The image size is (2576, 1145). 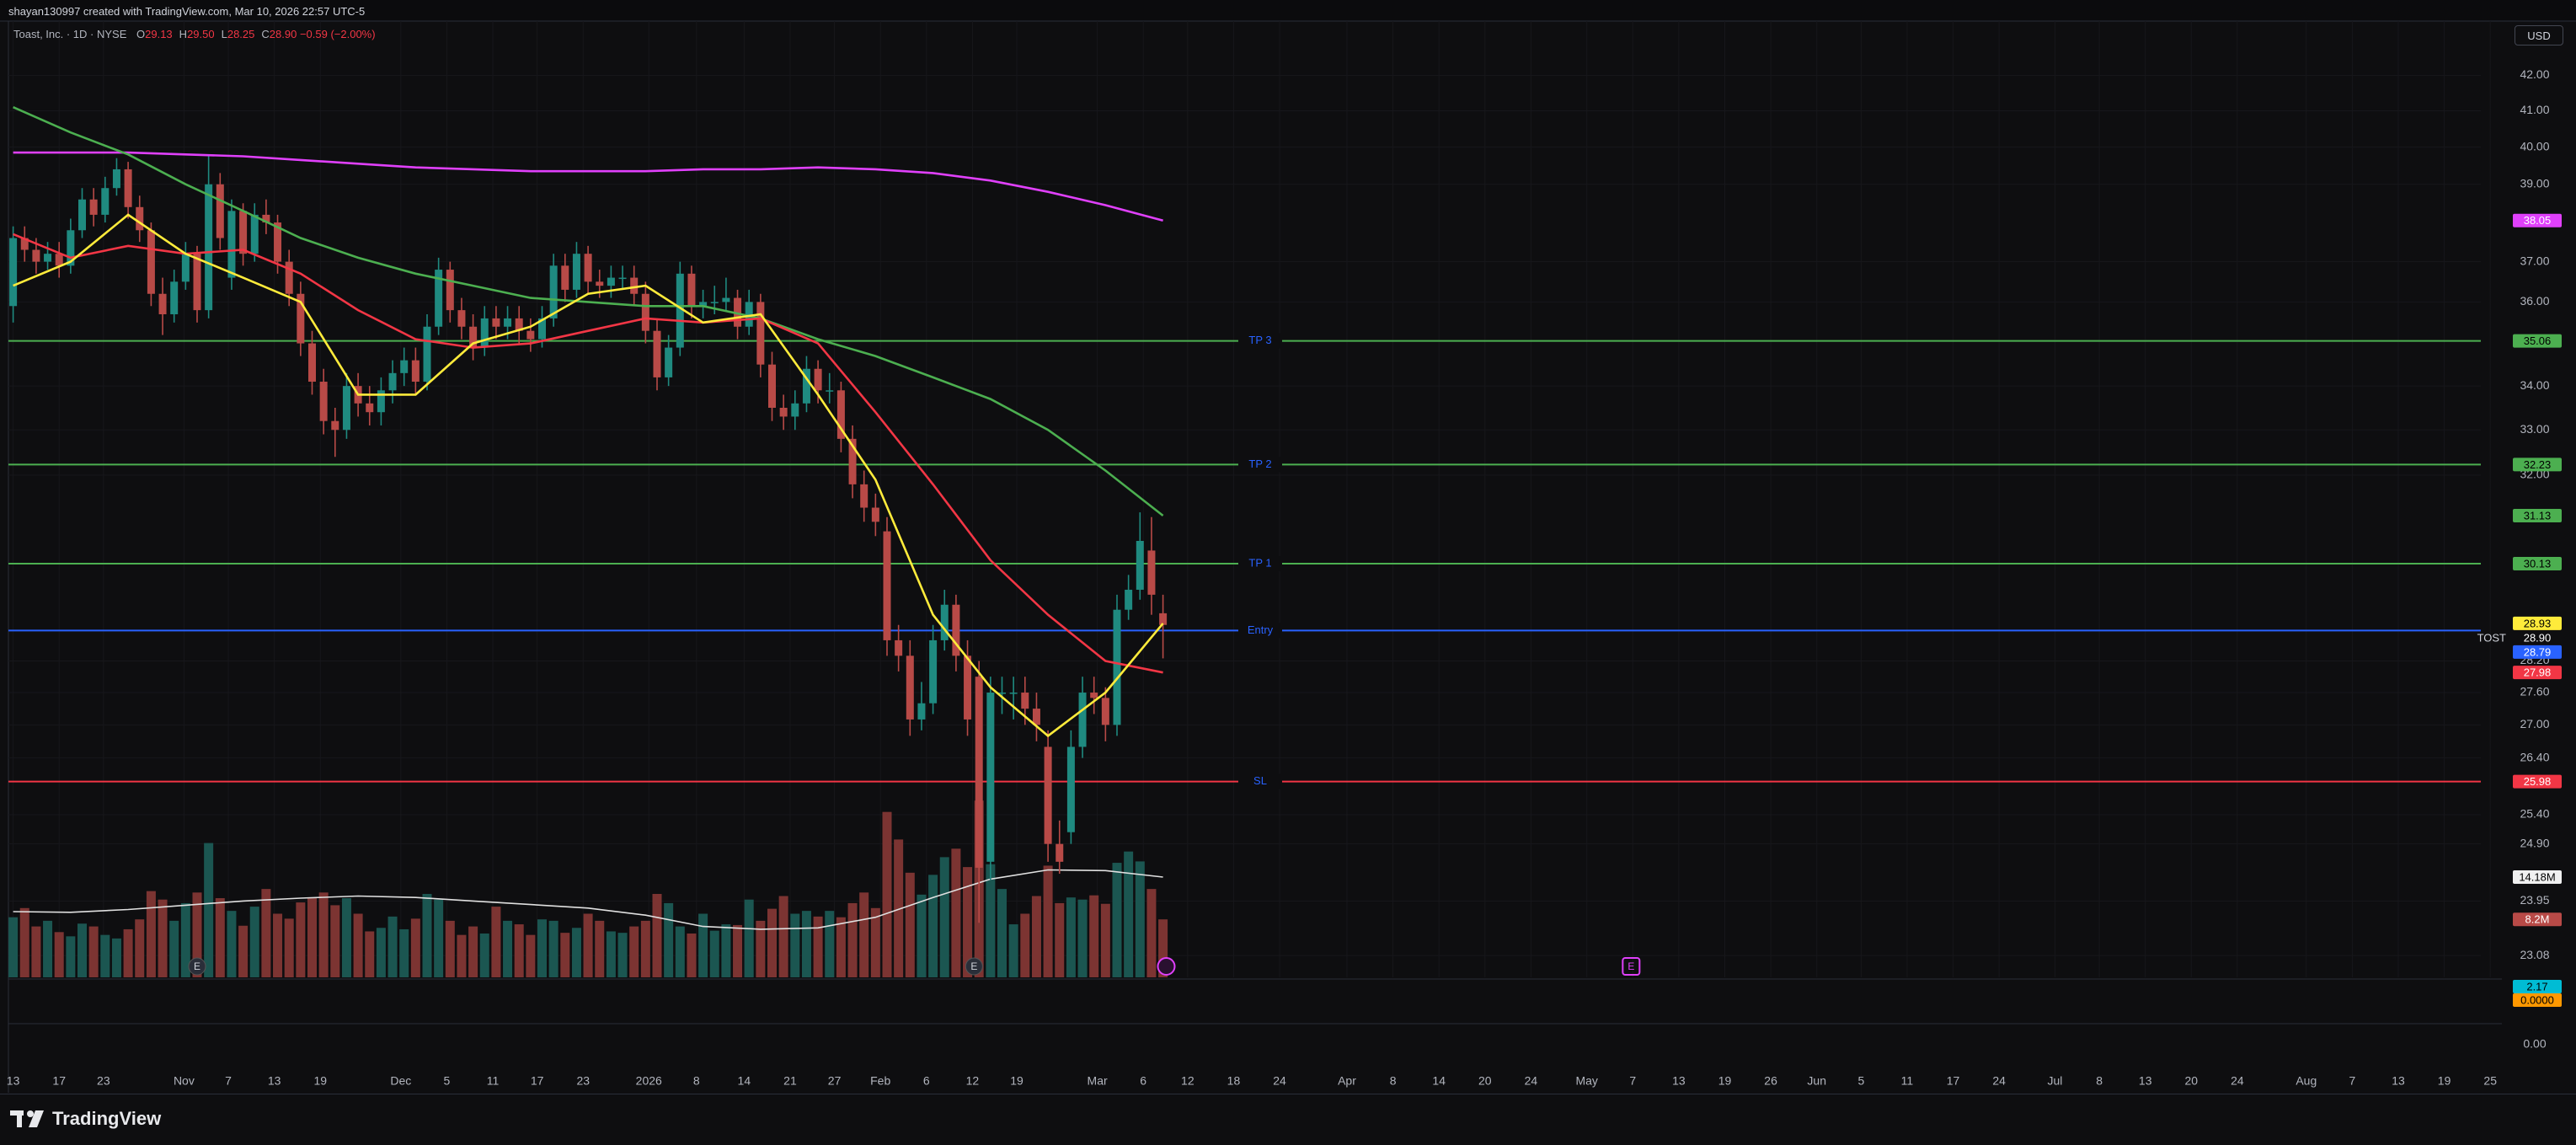 I want to click on footer: TradingView, so click(x=1288, y=1119).